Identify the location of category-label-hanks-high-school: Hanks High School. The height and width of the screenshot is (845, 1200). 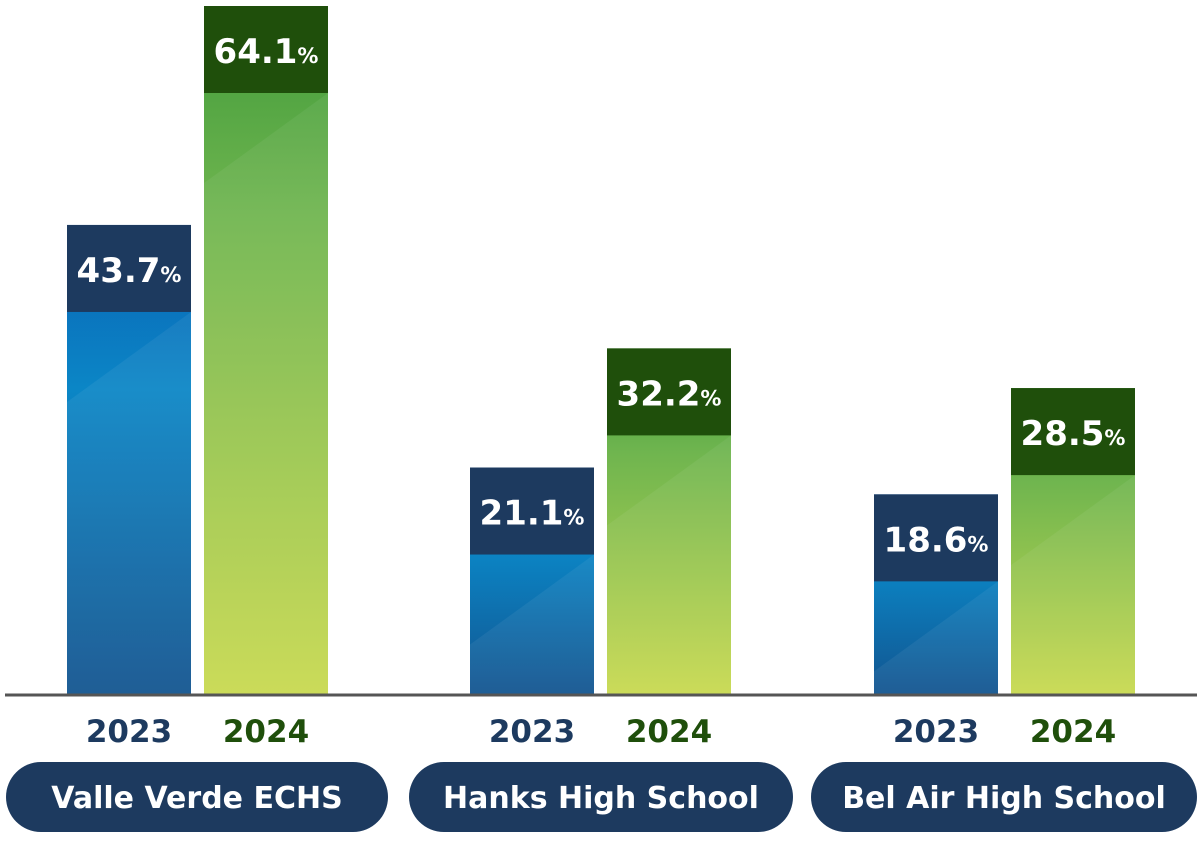
(601, 798).